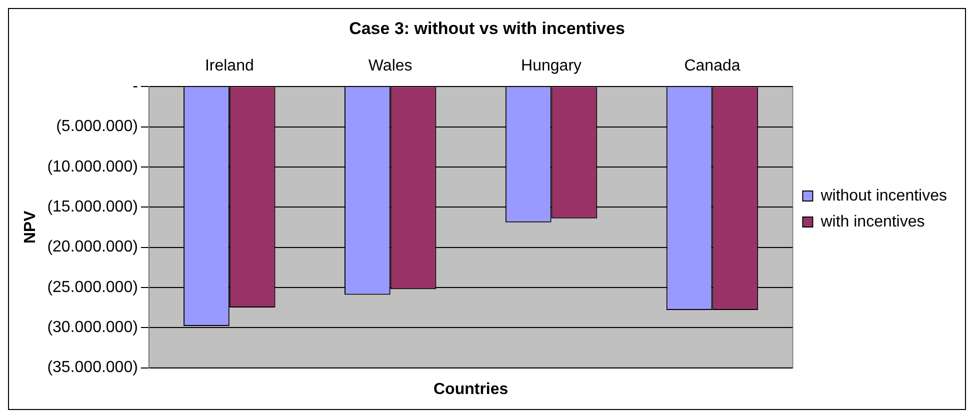  Describe the element at coordinates (872, 221) in the screenshot. I see `legend-label: with incentives` at that location.